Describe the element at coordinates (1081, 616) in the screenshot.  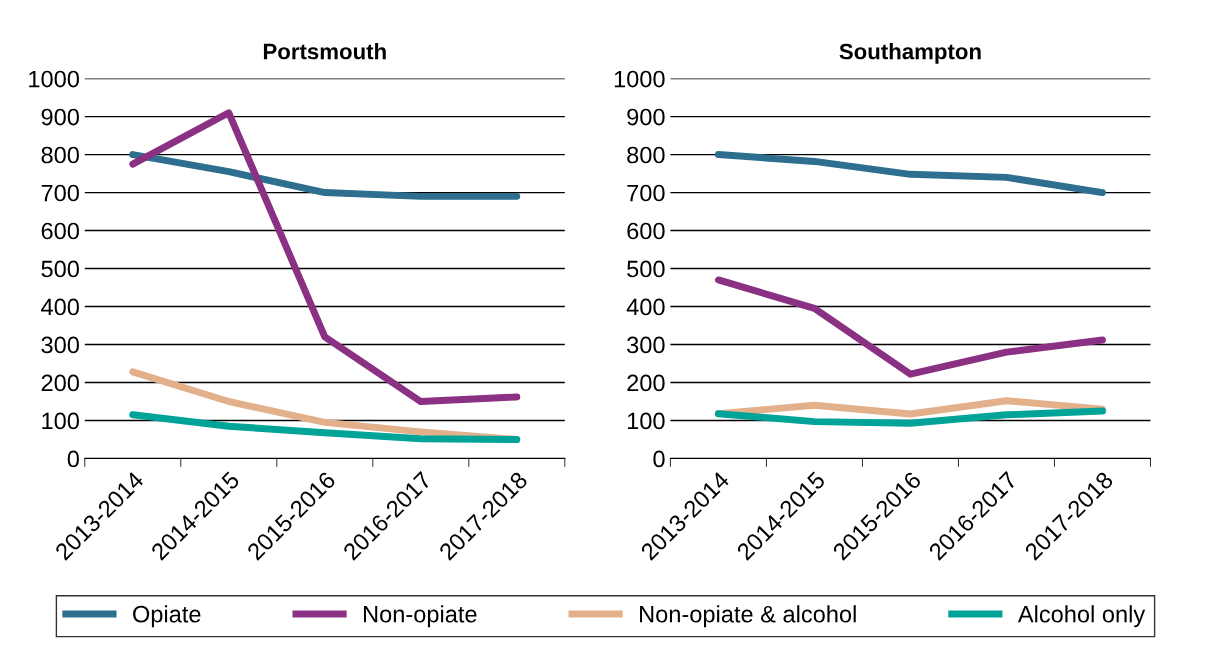
I see `legend-label: Alcohol only` at that location.